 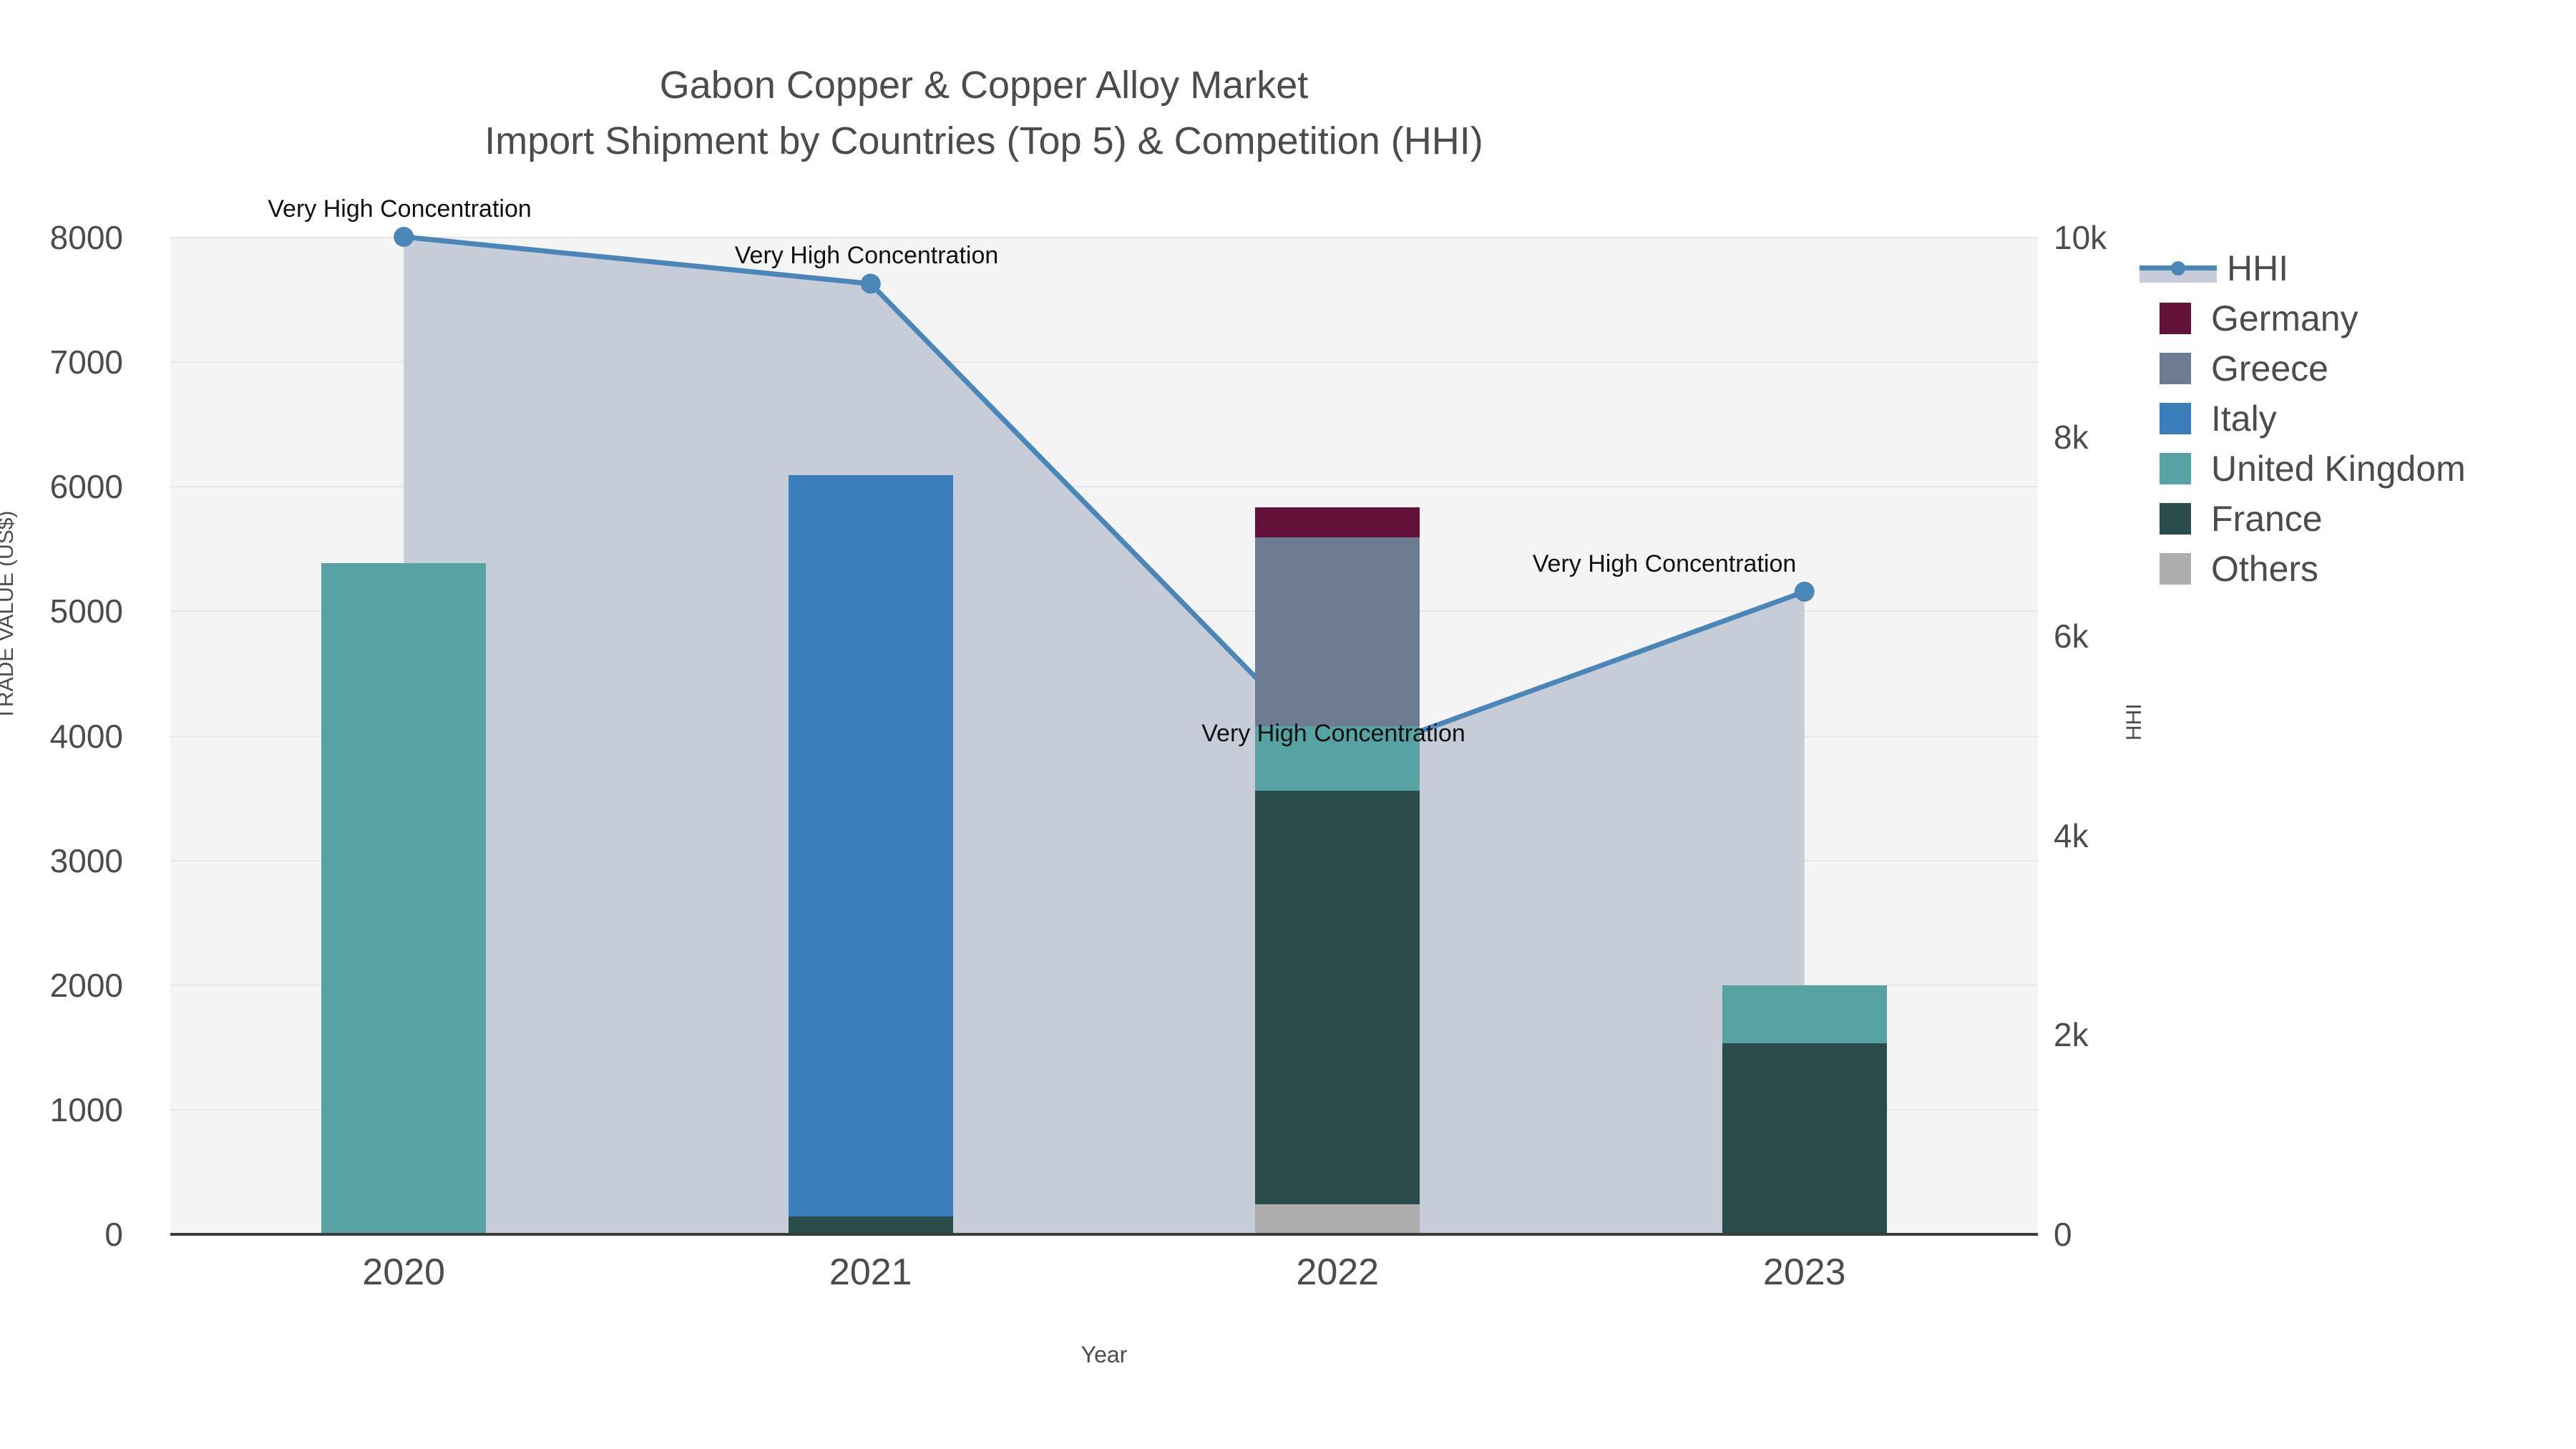 I want to click on y-axis-left-tick: 0, so click(x=113, y=1234).